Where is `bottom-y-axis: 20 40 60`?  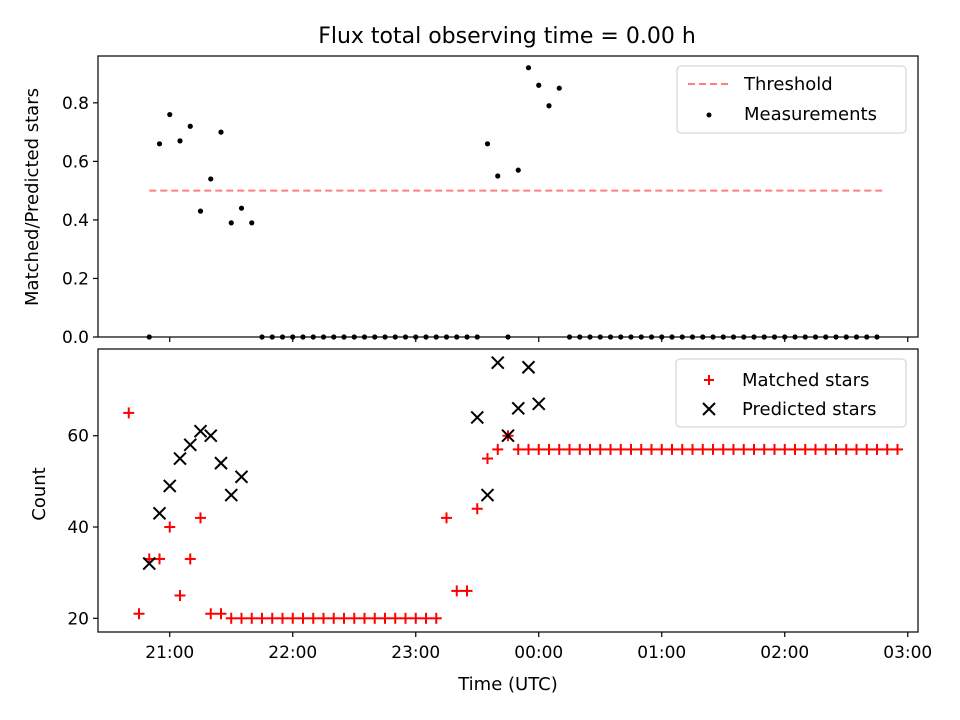 bottom-y-axis: 20 40 60 is located at coordinates (82, 528).